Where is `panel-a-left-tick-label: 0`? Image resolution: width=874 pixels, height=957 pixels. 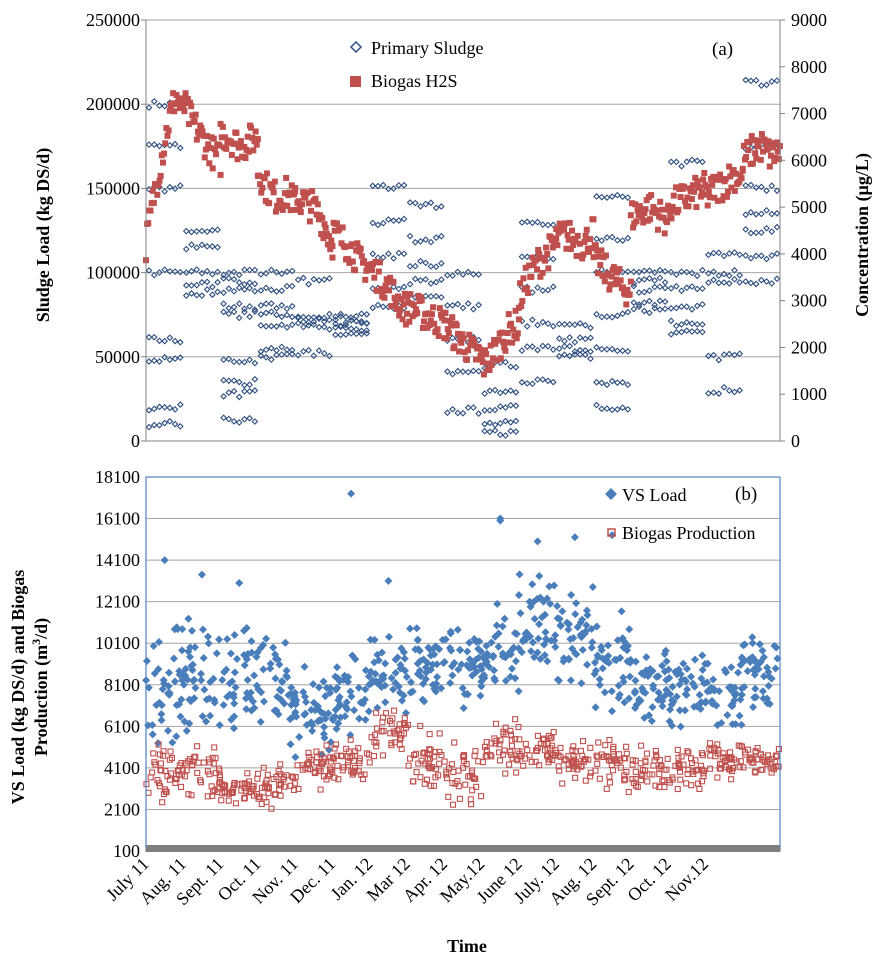 panel-a-left-tick-label: 0 is located at coordinates (135, 441).